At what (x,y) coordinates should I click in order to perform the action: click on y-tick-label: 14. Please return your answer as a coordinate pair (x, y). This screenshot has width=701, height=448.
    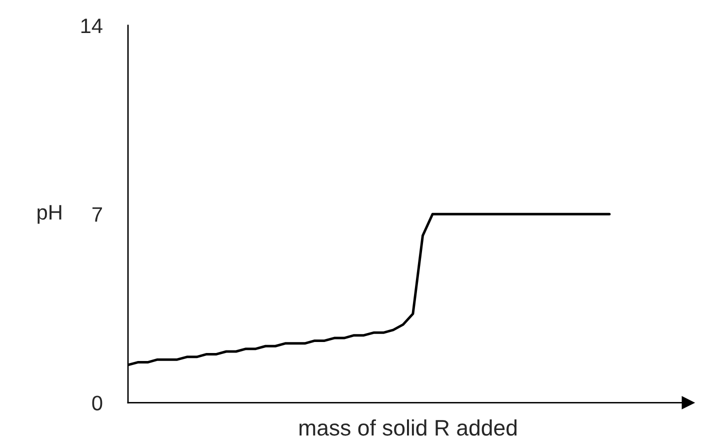
    Looking at the image, I should click on (91, 26).